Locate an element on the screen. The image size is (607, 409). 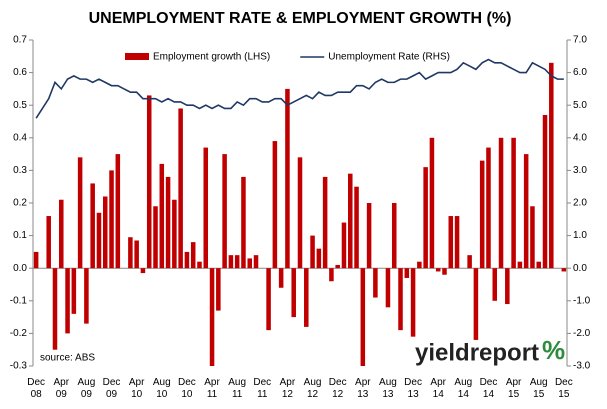
y2-tick-label: -2.0 is located at coordinates (582, 333).